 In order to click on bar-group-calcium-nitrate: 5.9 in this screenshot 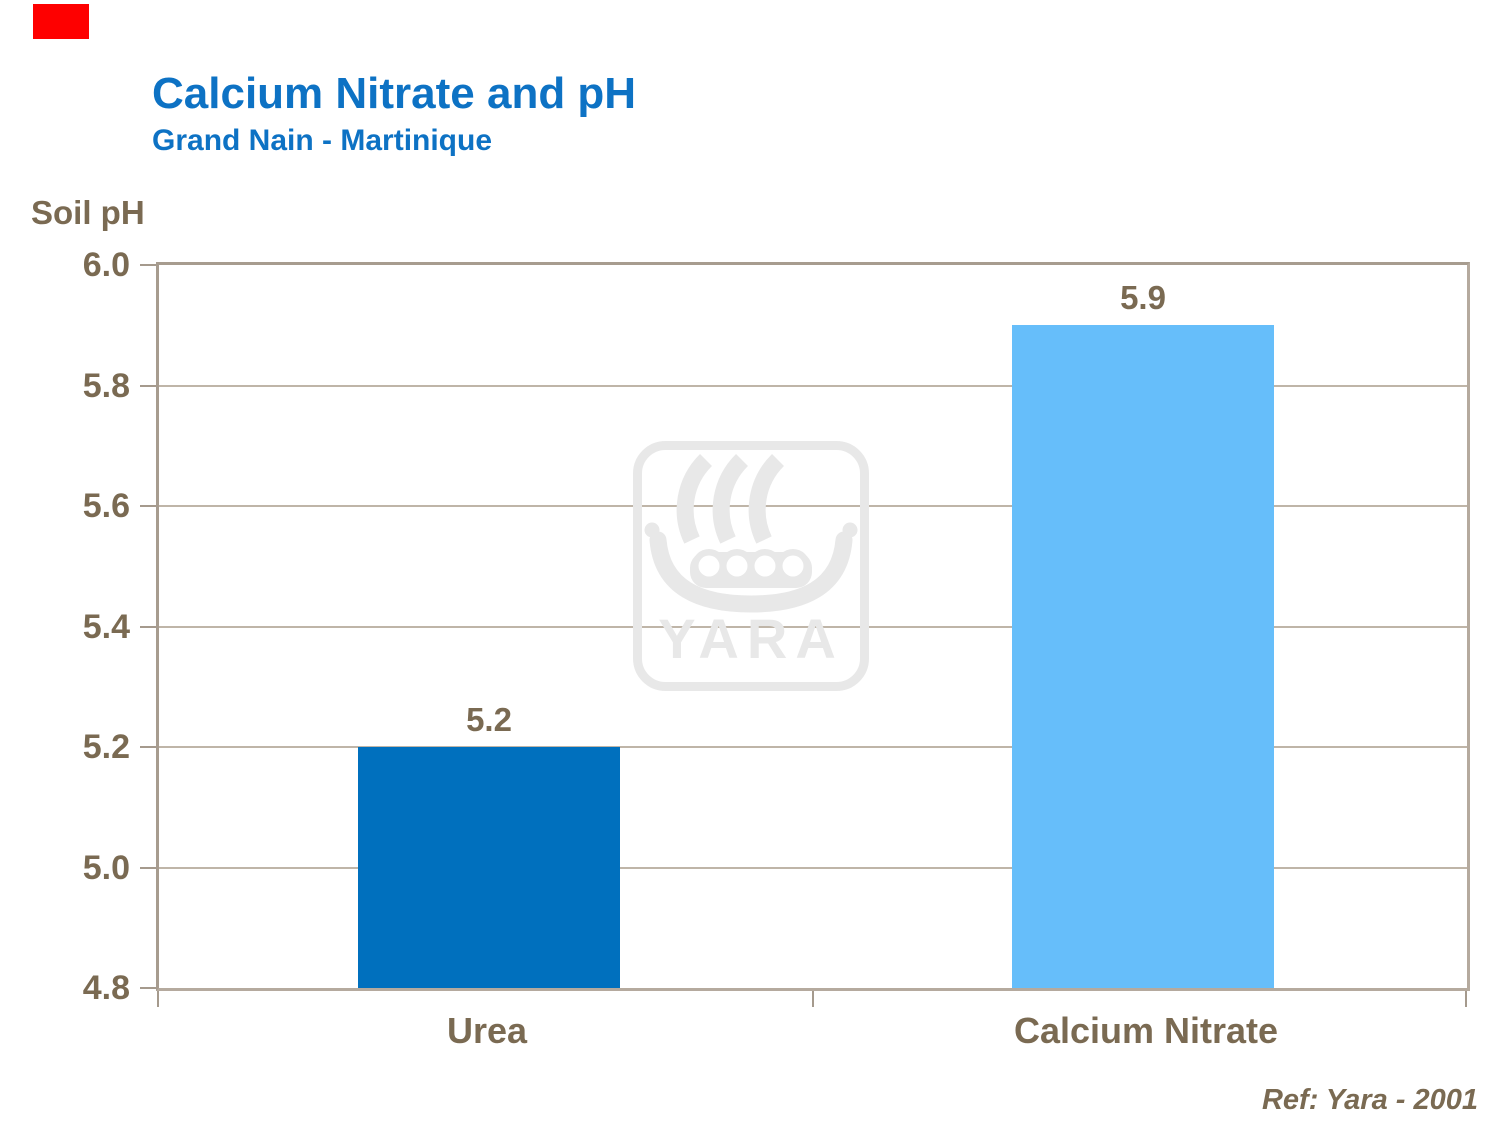, I will do `click(1143, 633)`.